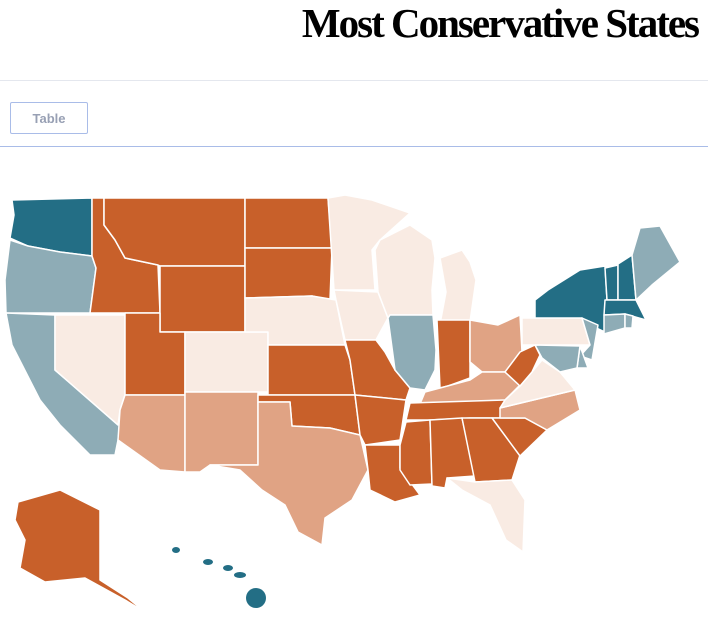 The height and width of the screenshot is (620, 708). I want to click on state-ri, so click(629, 321).